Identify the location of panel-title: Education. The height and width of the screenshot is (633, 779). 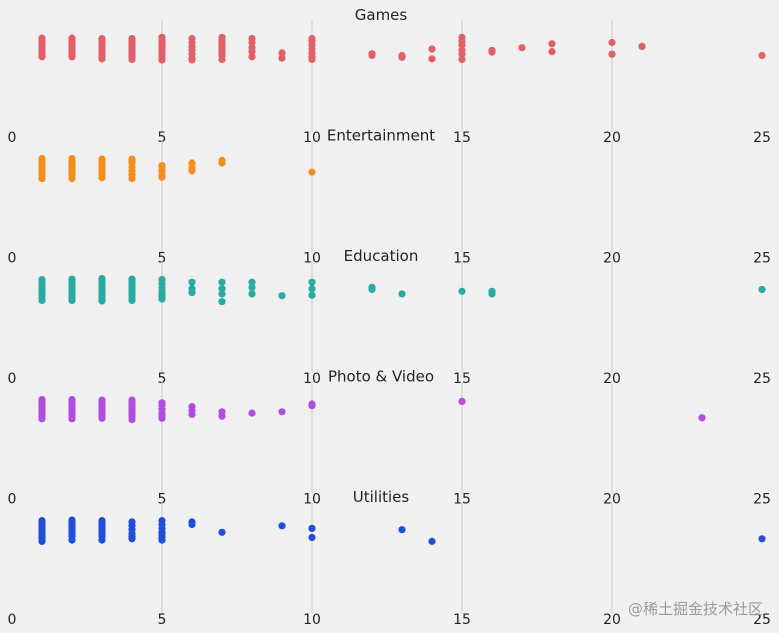
(381, 256).